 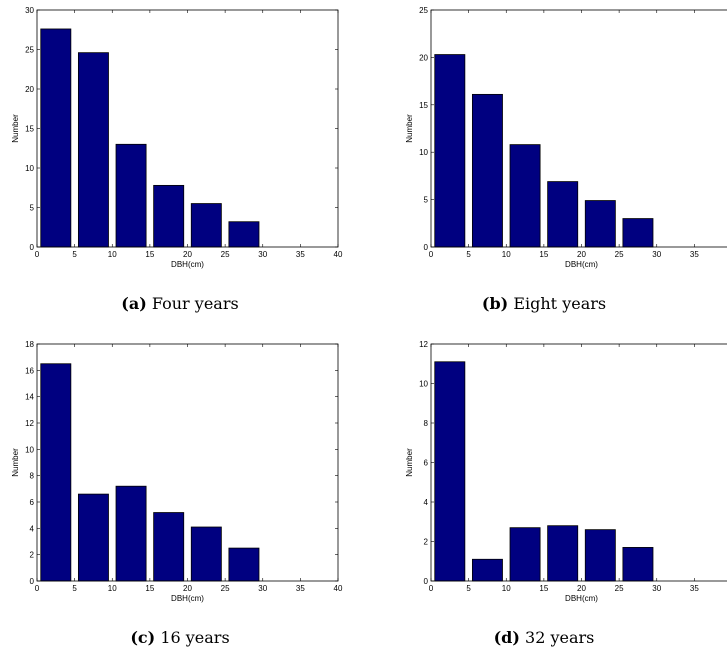 I want to click on caption-a: (a) Four years, so click(x=180, y=303).